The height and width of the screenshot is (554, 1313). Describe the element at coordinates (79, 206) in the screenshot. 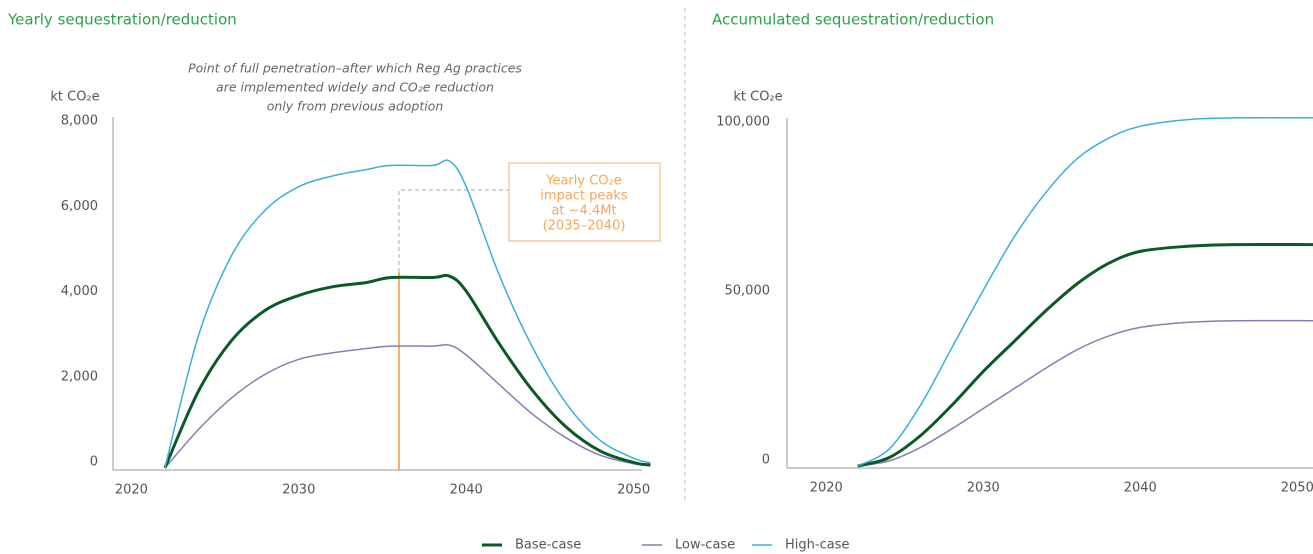

I see `y-tick-label: 6,000` at that location.